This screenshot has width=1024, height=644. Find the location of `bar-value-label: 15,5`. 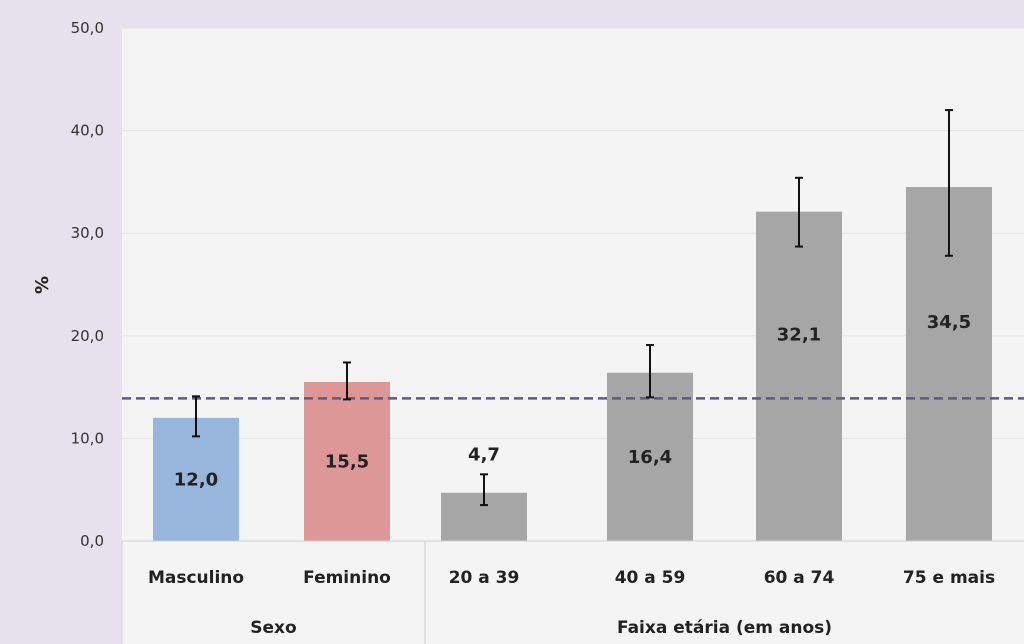

bar-value-label: 15,5 is located at coordinates (347, 461).